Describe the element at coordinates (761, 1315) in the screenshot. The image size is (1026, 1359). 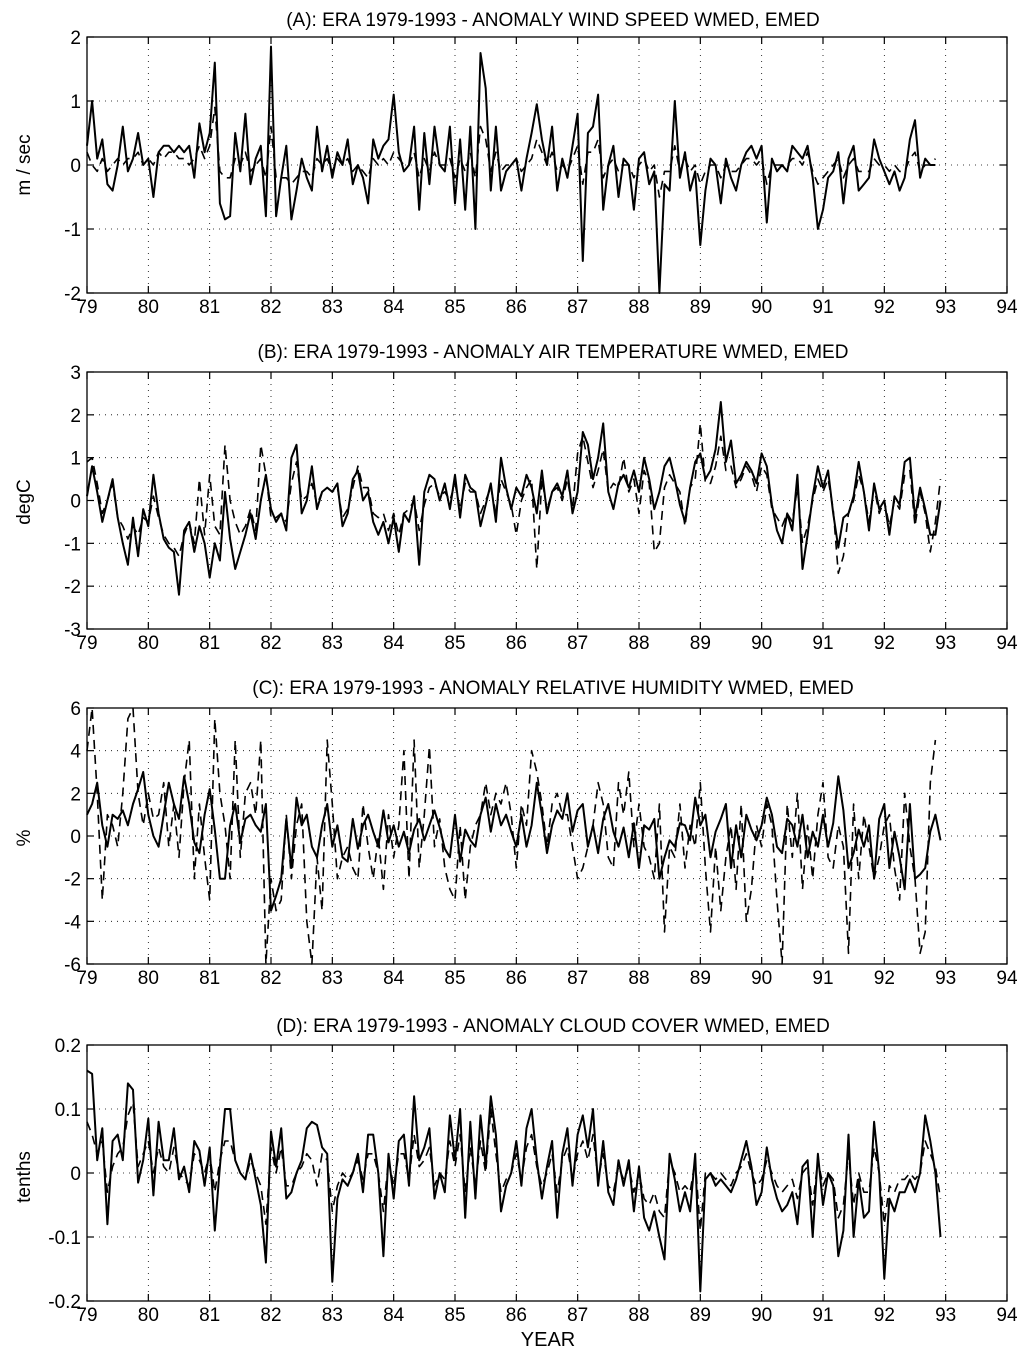
I see `panel-d-xtick-label: 90` at that location.